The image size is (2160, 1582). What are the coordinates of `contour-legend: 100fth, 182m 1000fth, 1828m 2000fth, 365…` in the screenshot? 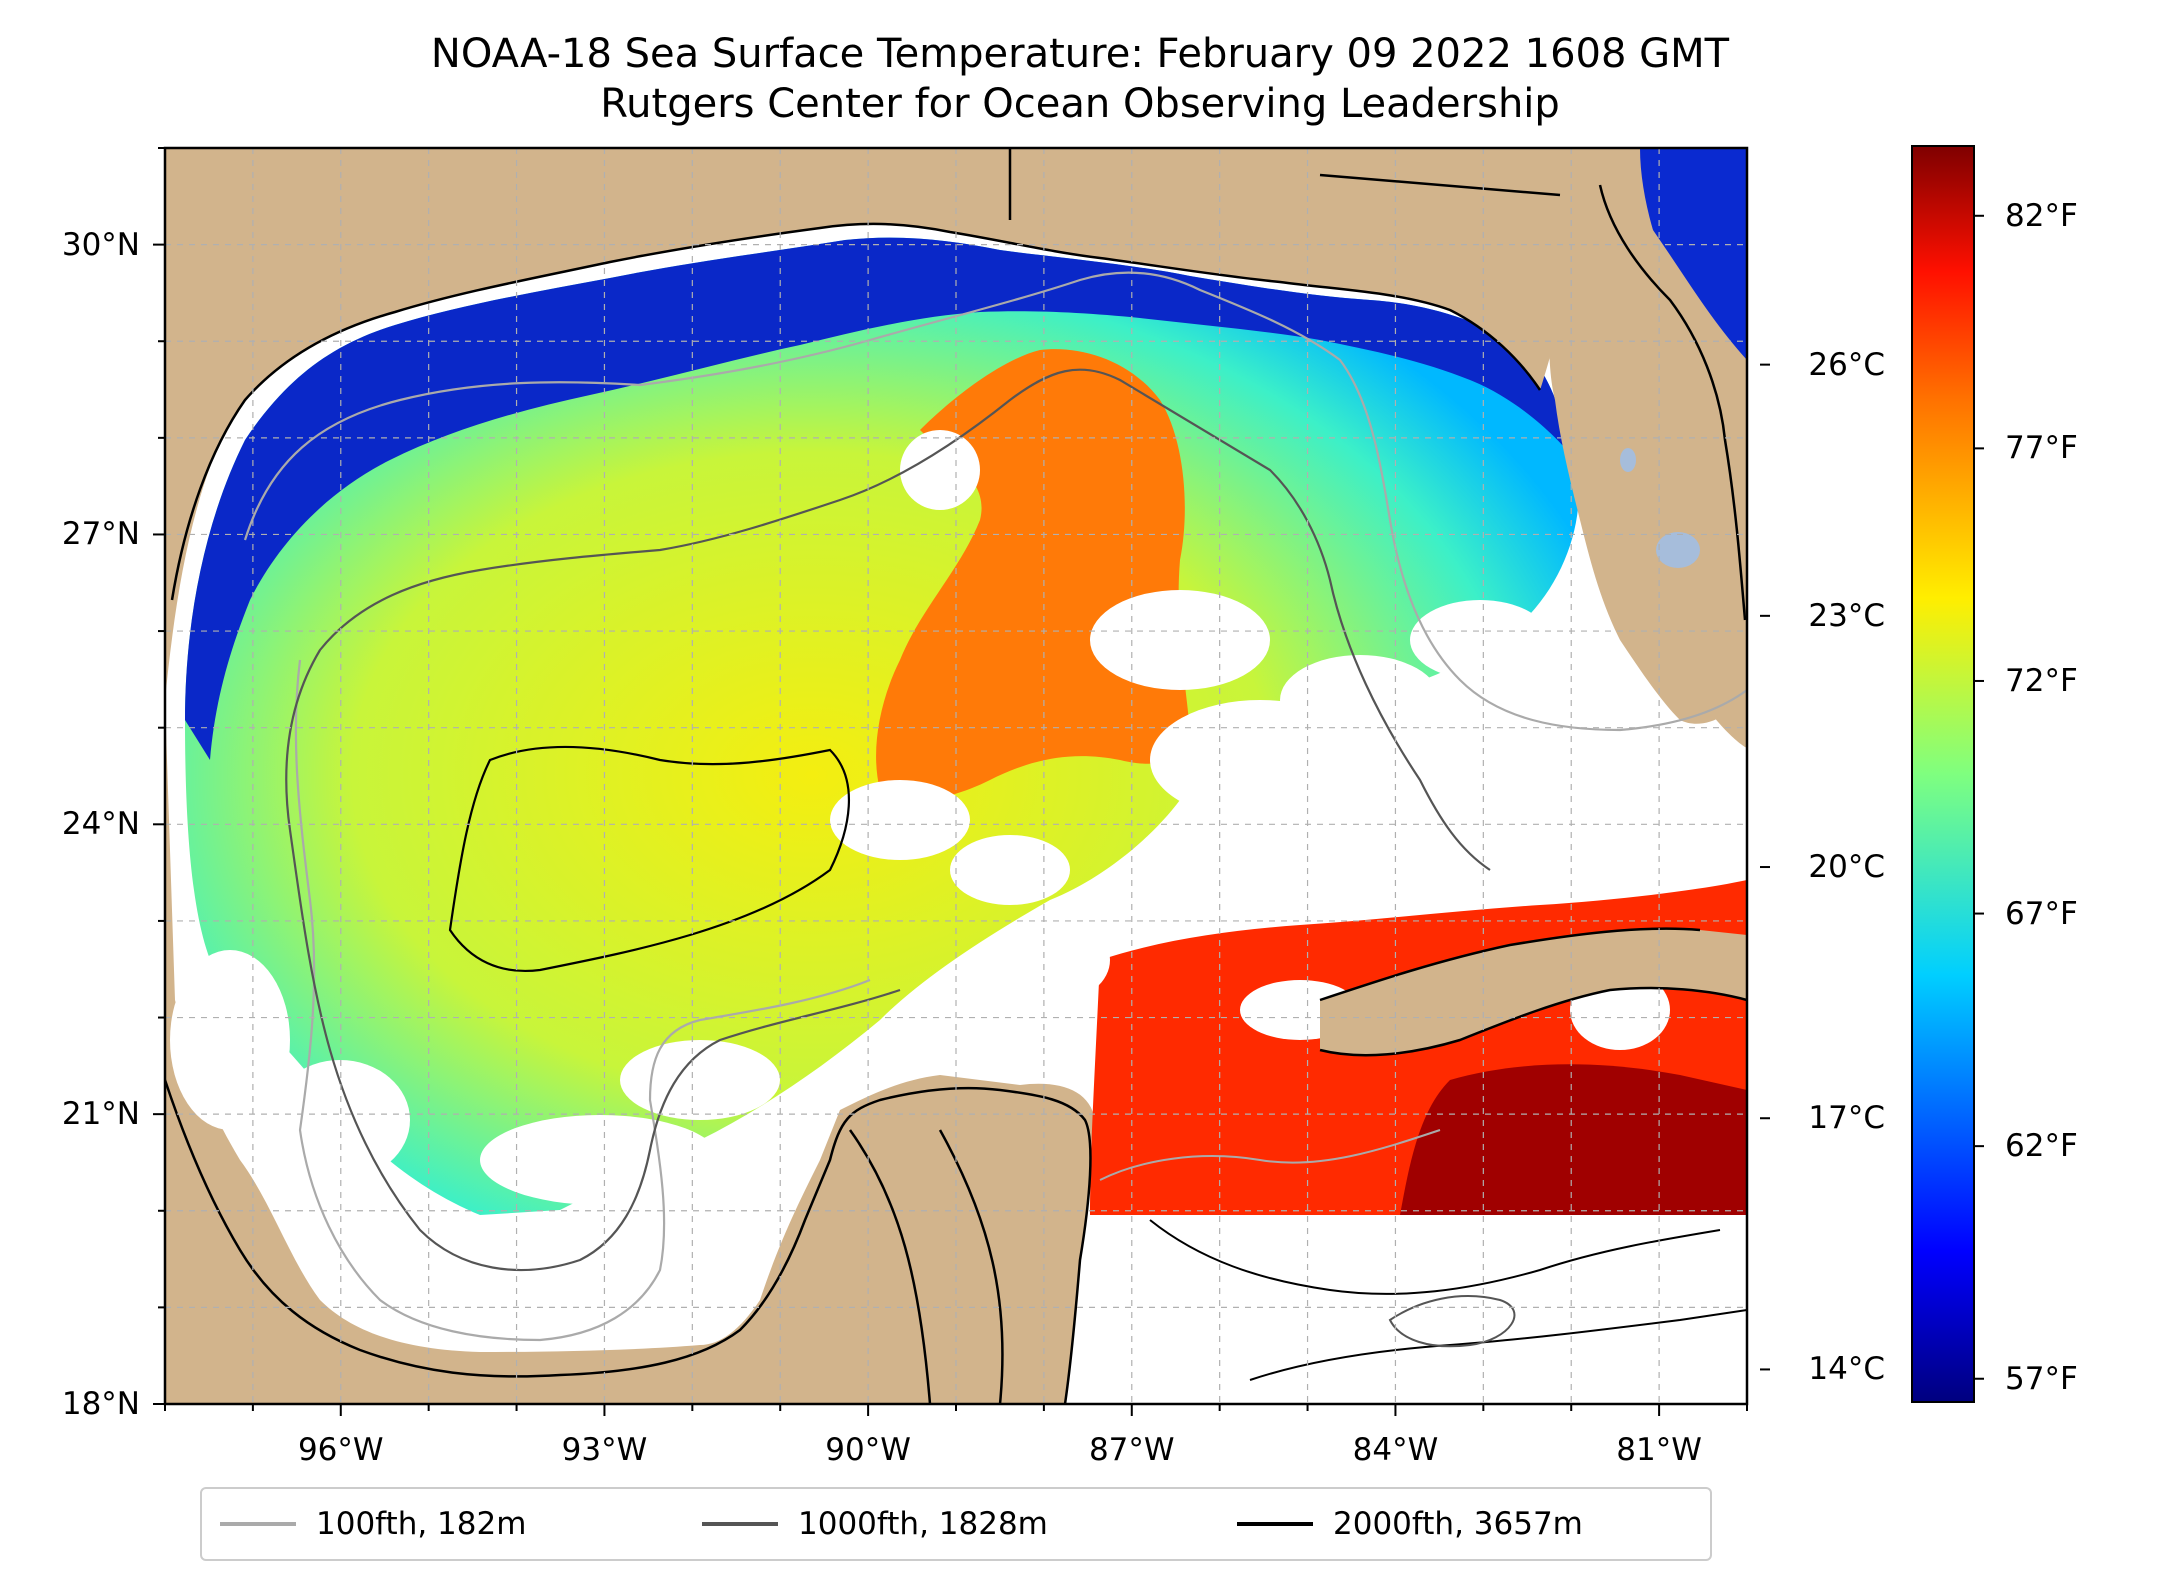 It's located at (956, 1524).